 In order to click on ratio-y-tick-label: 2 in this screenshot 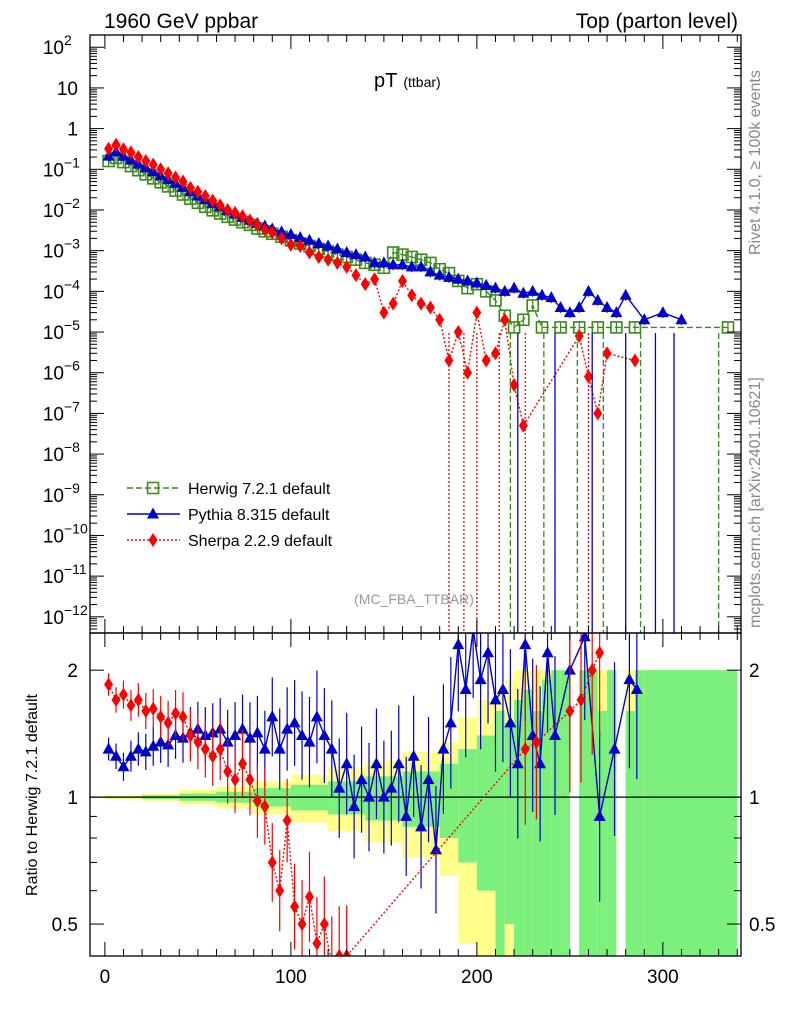, I will do `click(72, 671)`.